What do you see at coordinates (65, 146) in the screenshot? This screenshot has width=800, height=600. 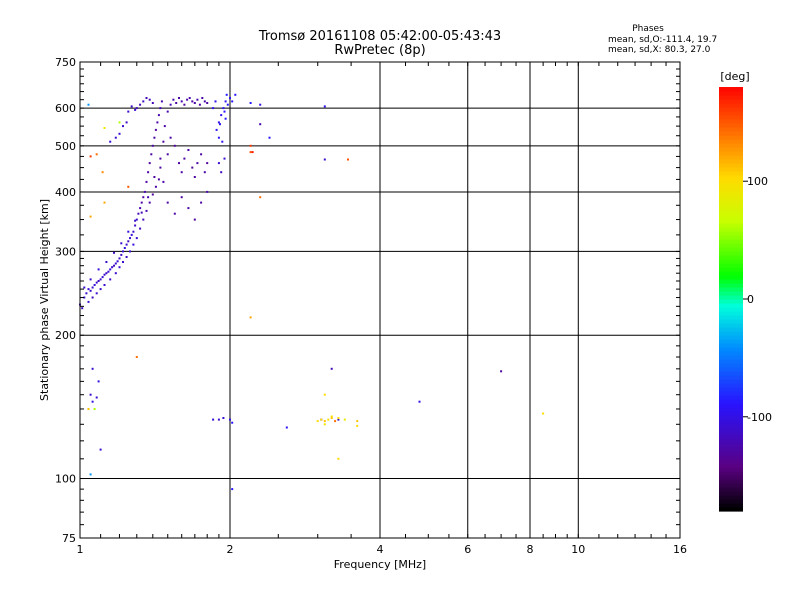 I see `y-tick-label: 500` at bounding box center [65, 146].